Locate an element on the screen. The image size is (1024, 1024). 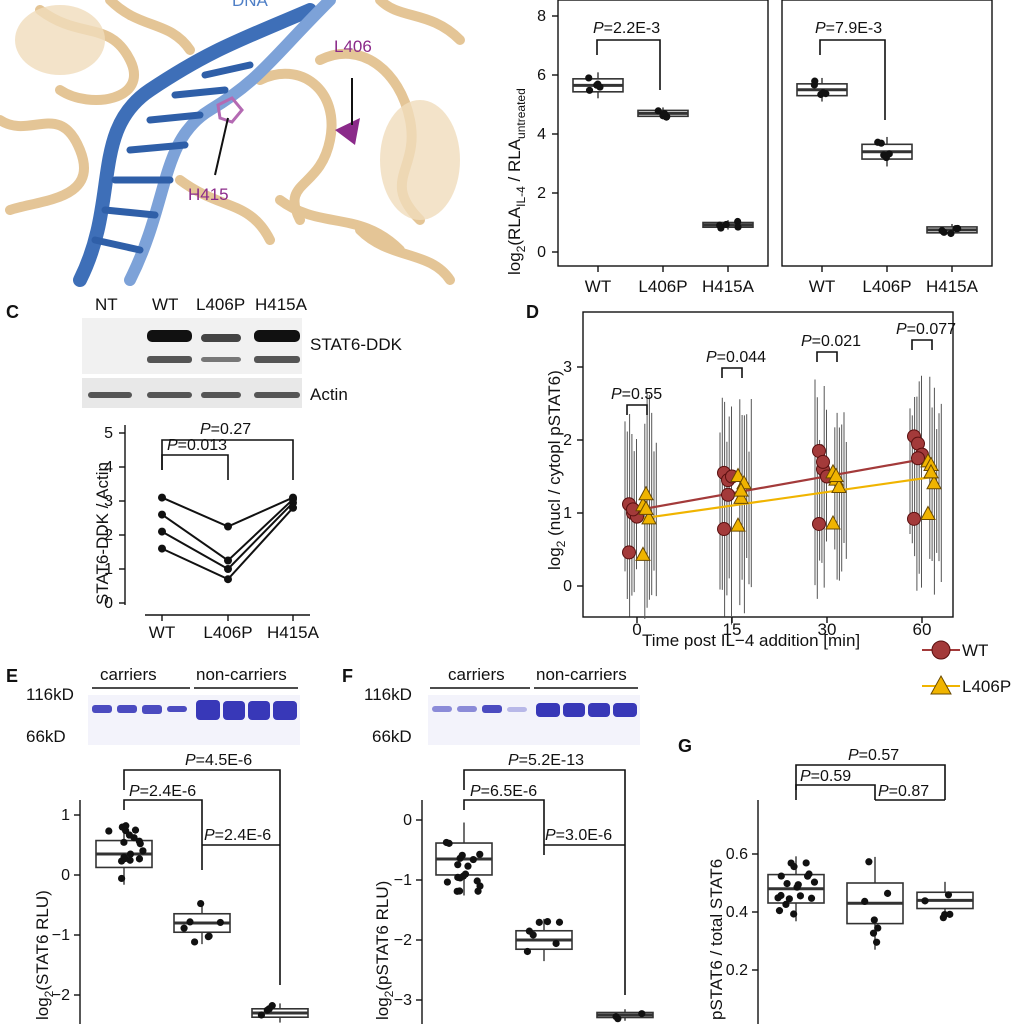
panel-c-ytick-label: 3 is located at coordinates (108, 501).